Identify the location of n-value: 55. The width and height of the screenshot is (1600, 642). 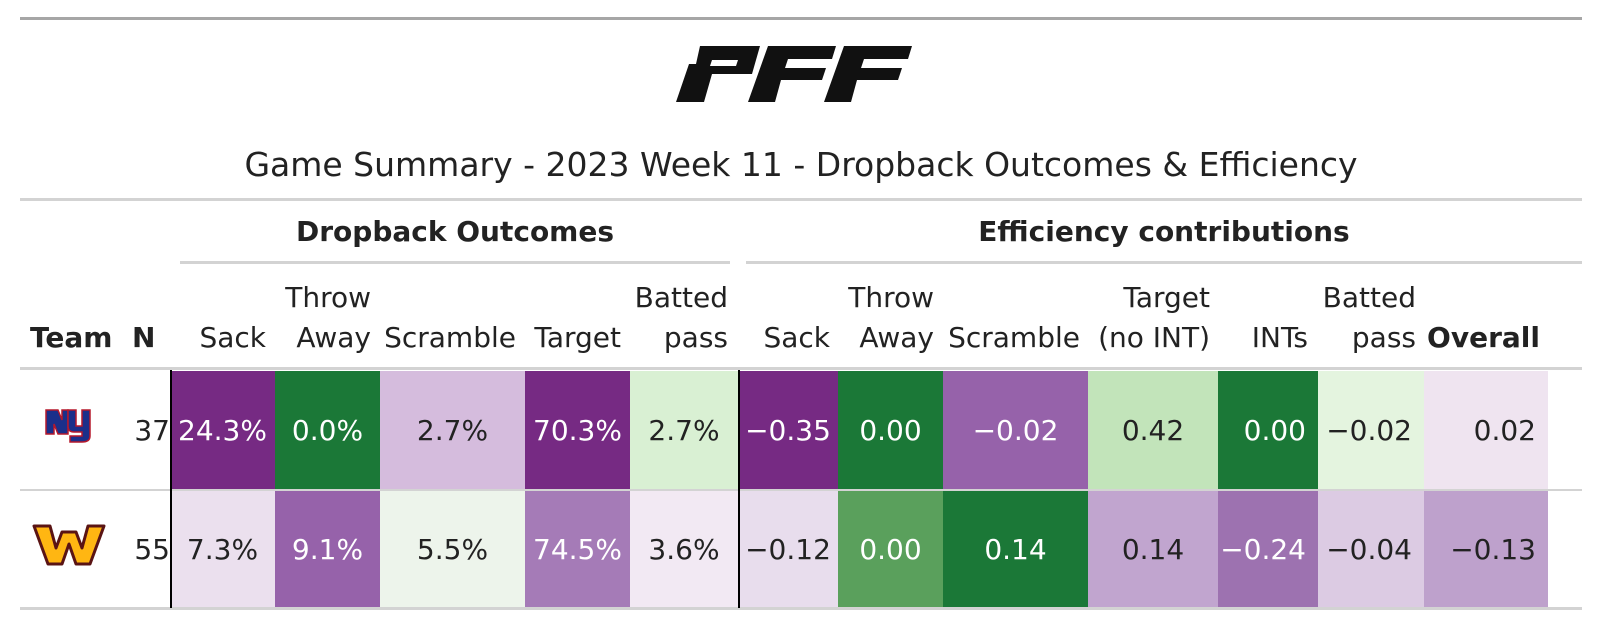
(152, 549).